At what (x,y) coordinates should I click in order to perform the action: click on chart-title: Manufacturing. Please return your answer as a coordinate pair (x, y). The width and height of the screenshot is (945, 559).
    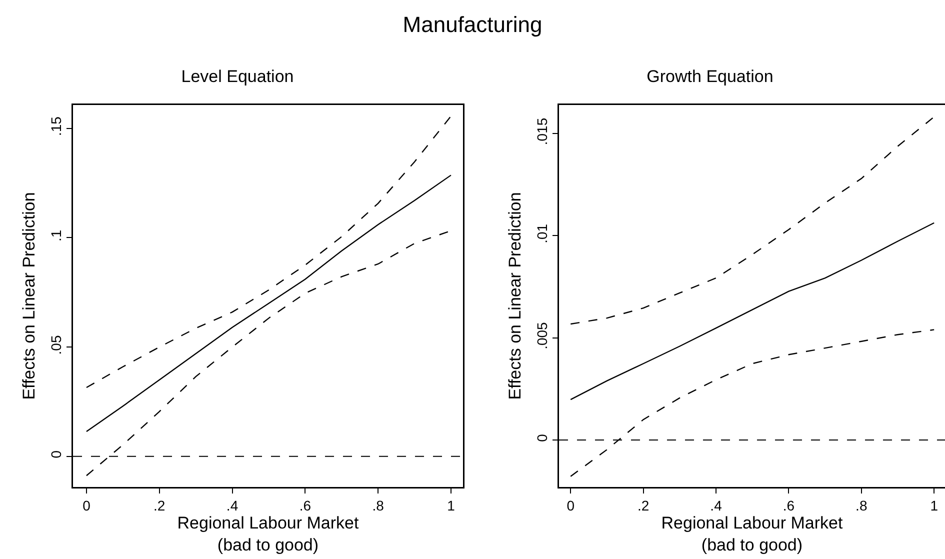
    Looking at the image, I should click on (473, 25).